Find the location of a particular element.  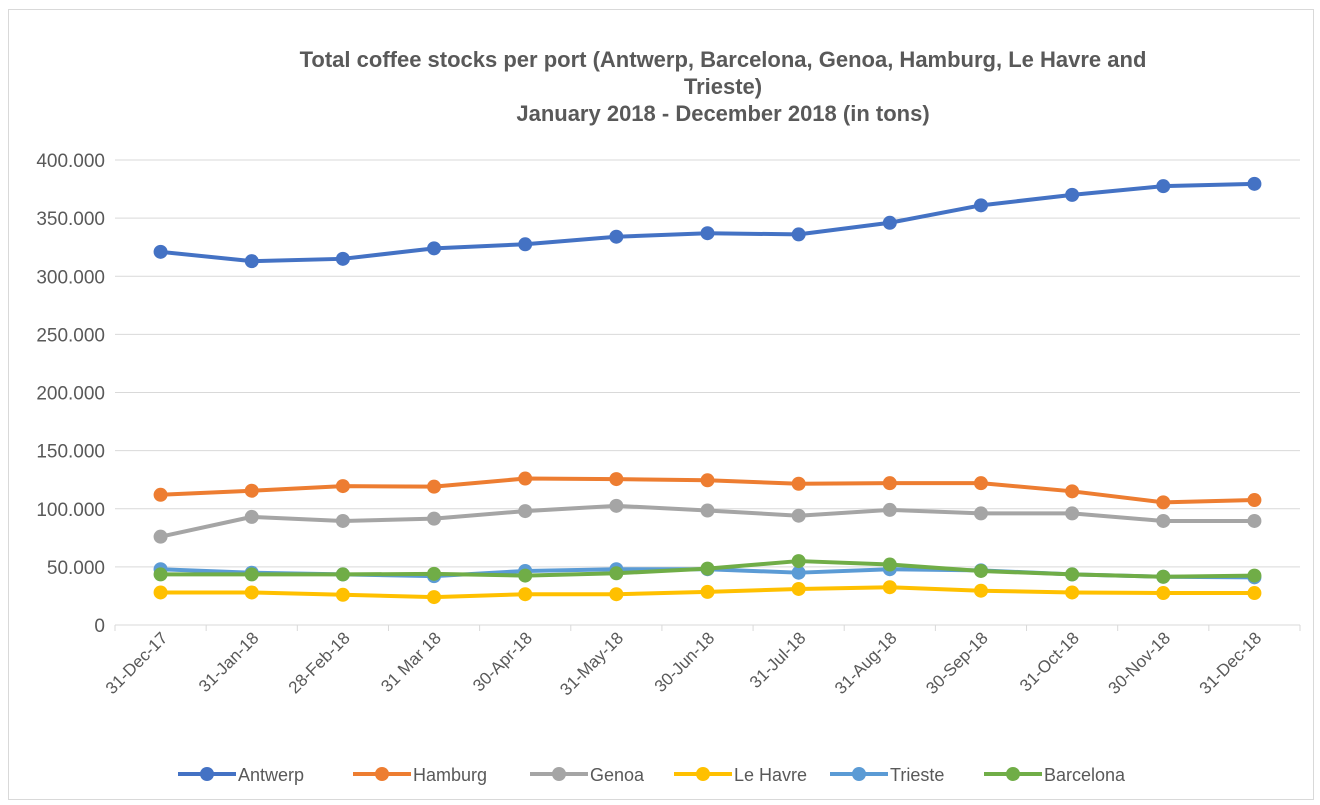

legend-label: Genoa is located at coordinates (617, 775).